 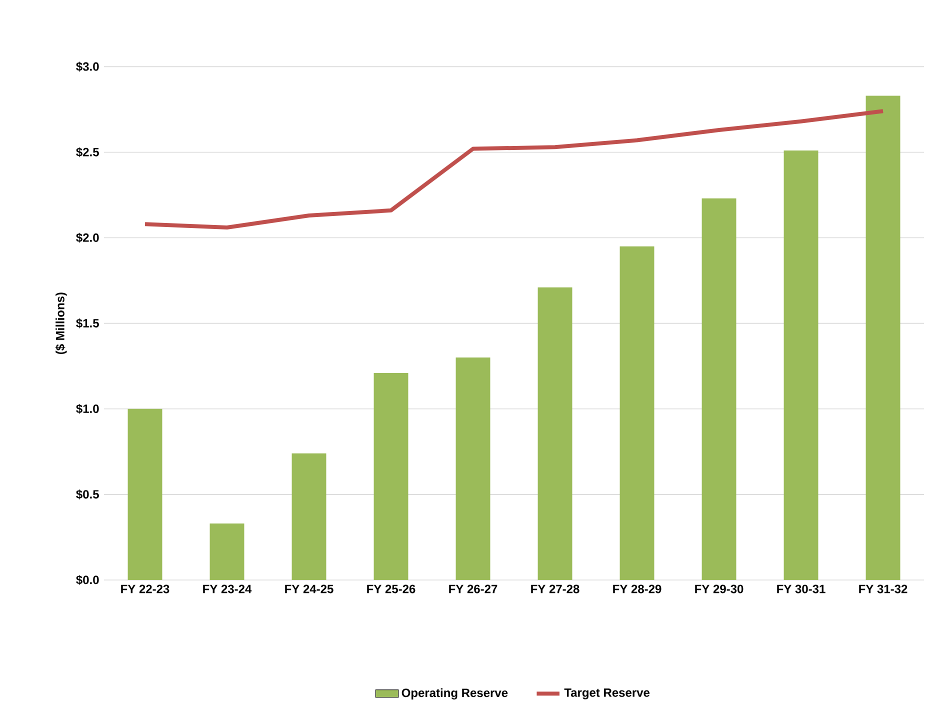 What do you see at coordinates (227, 589) in the screenshot?
I see `x-tick-label: FY 23-24` at bounding box center [227, 589].